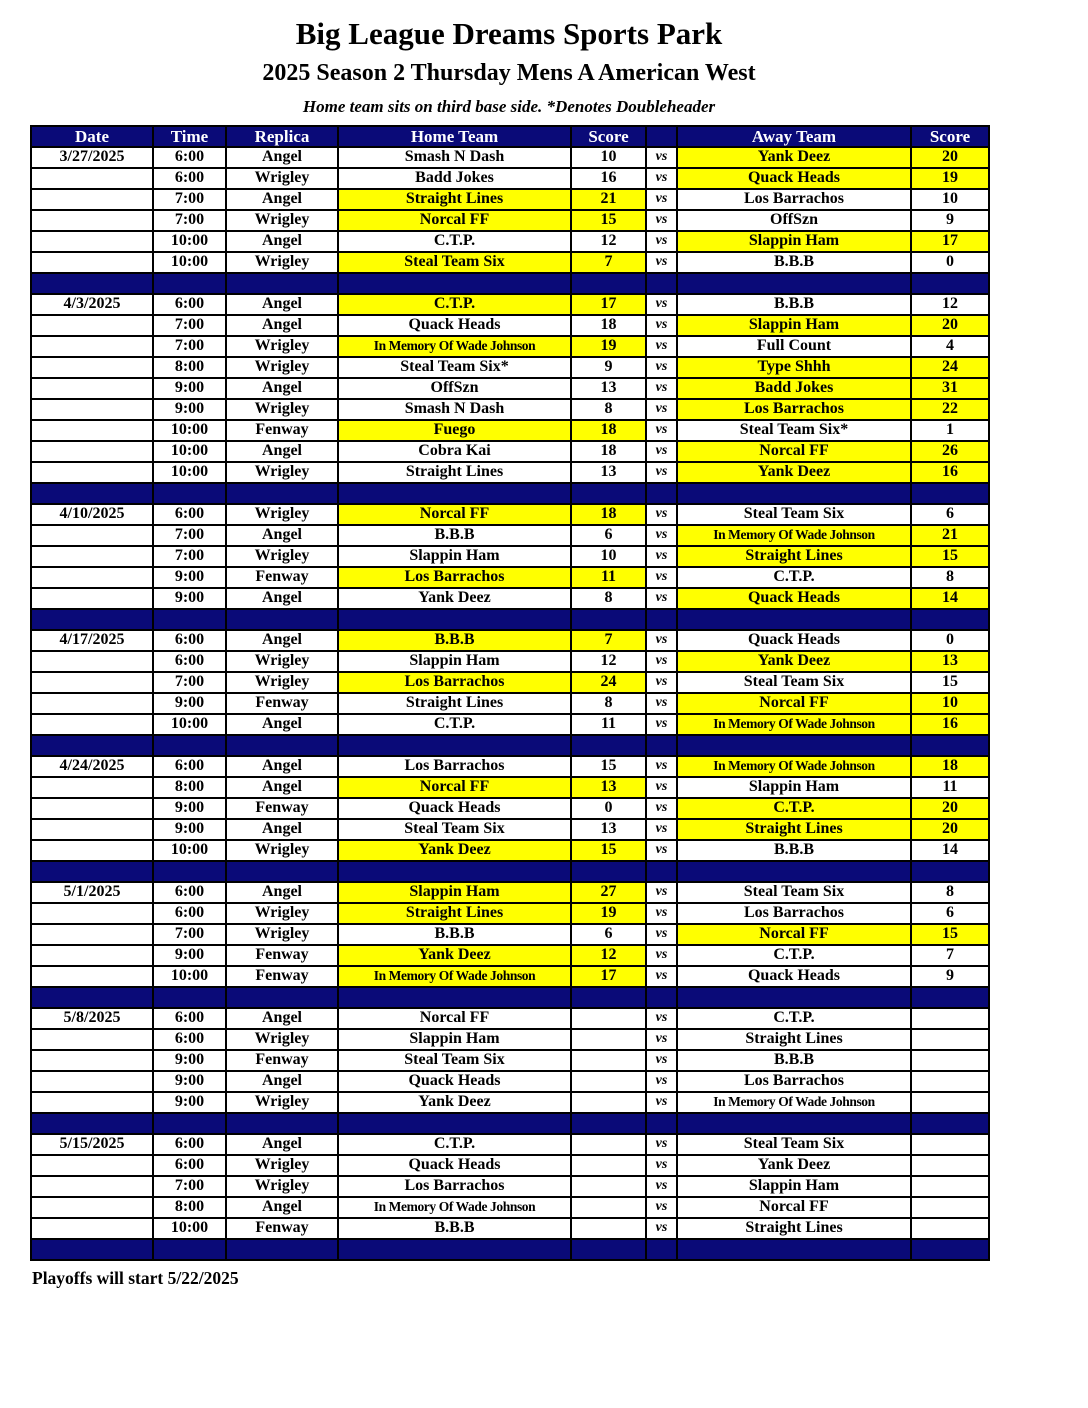  Describe the element at coordinates (661, 136) in the screenshot. I see `col-header-vs` at that location.